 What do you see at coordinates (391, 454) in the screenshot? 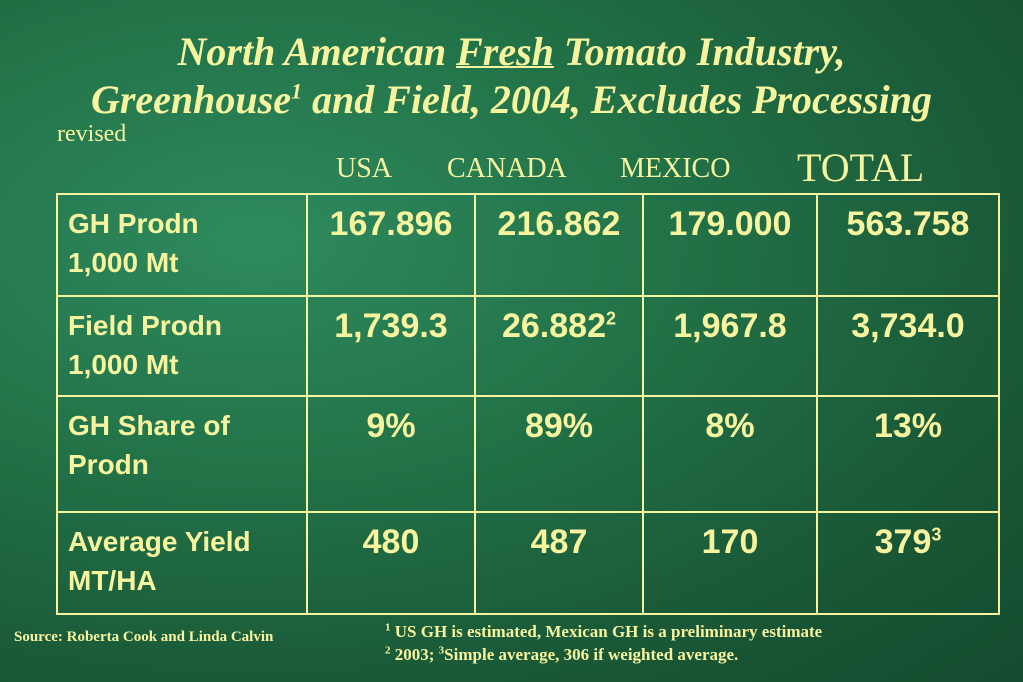
I see `cell-usa: 9%` at bounding box center [391, 454].